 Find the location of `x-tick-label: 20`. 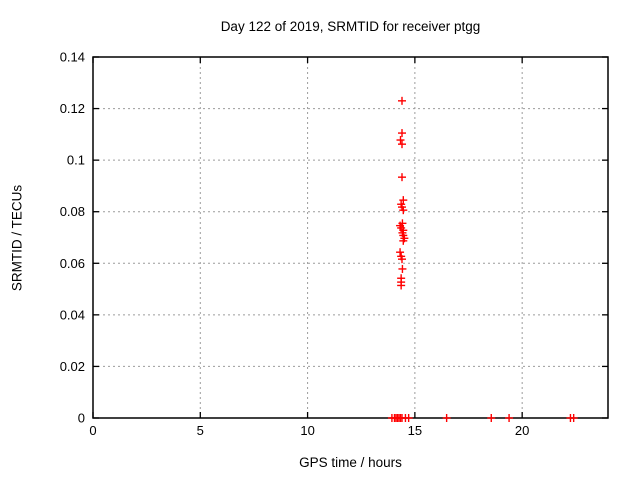

x-tick-label: 20 is located at coordinates (522, 430).